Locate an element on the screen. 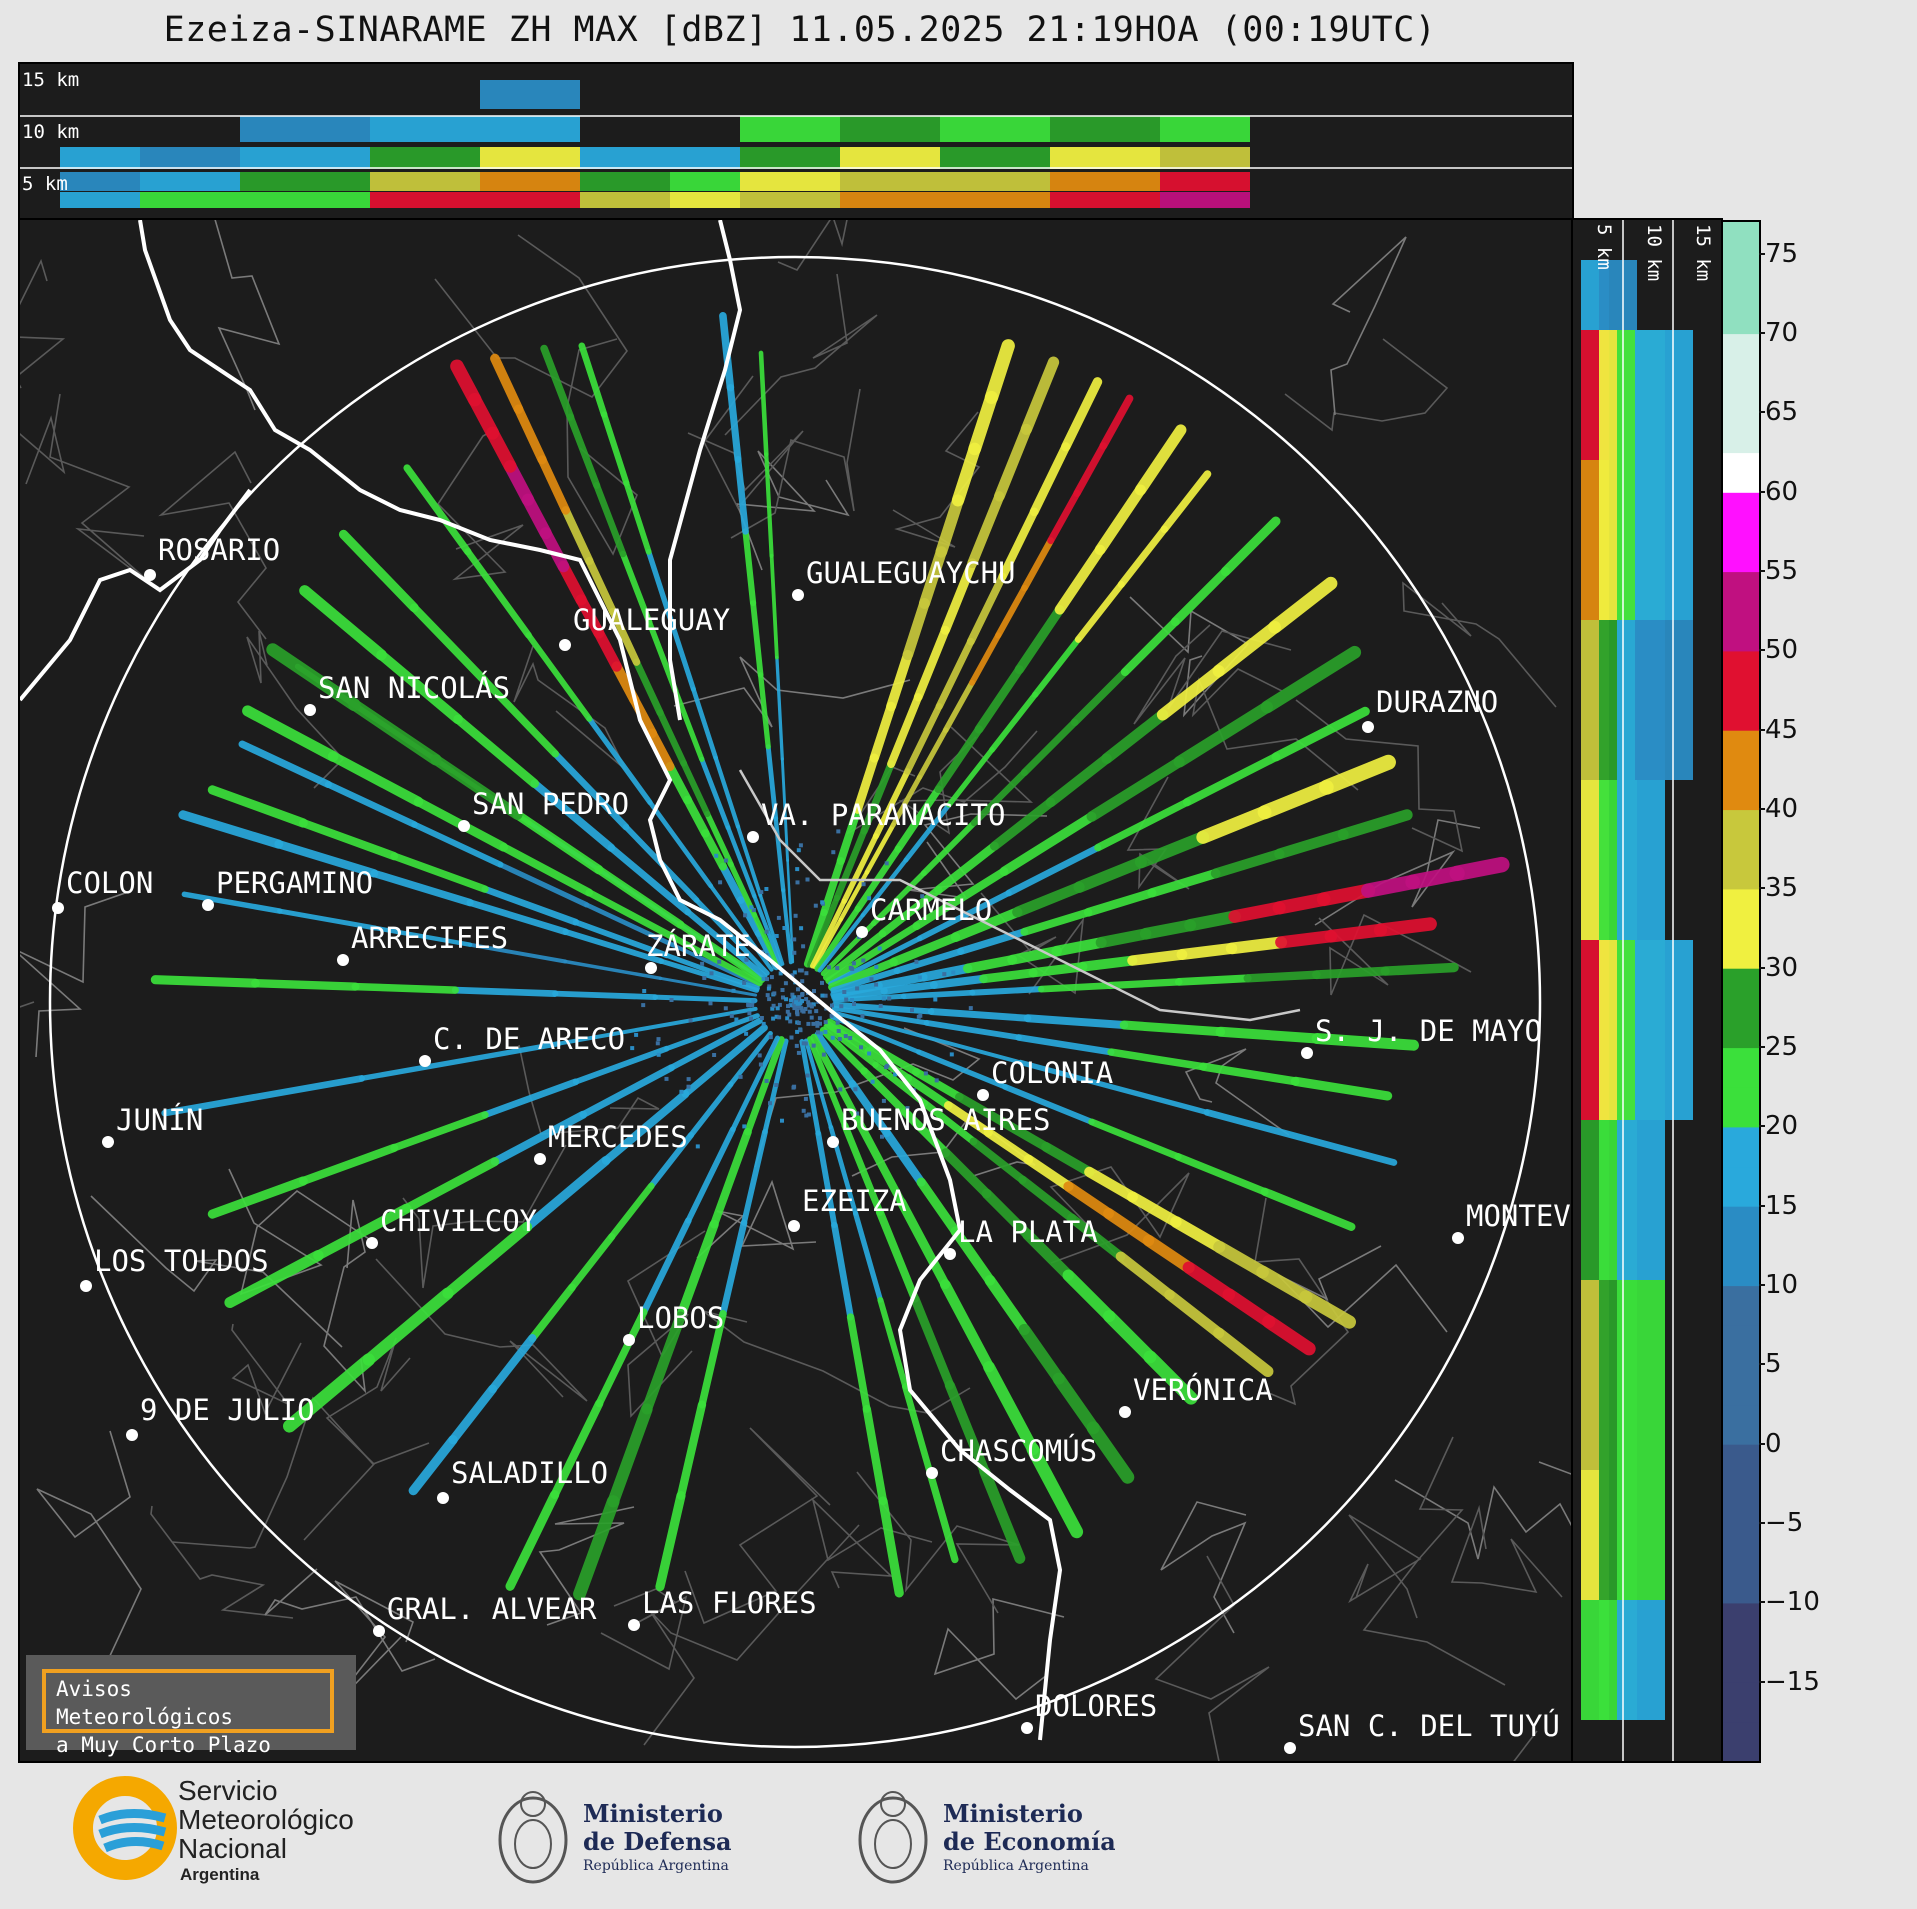  city-label: LA PLATA is located at coordinates (1028, 1232).